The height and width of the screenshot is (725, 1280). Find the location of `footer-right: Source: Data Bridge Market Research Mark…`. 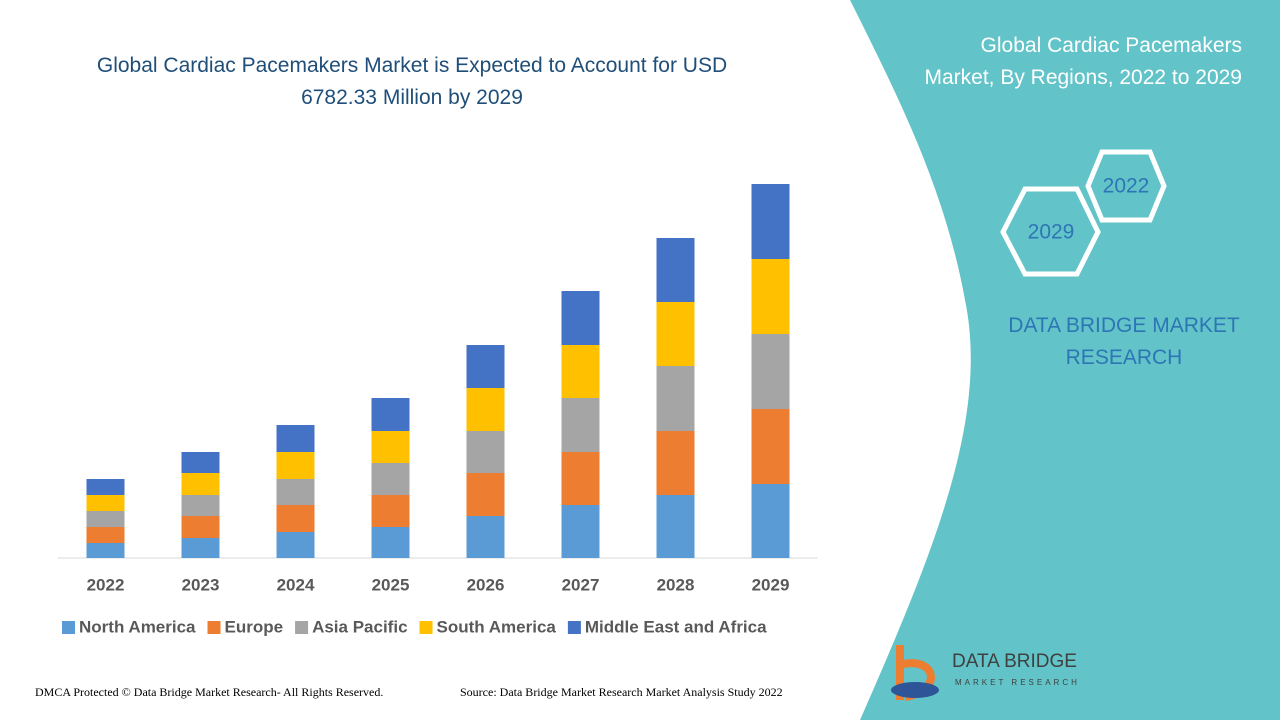

footer-right: Source: Data Bridge Market Research Mark… is located at coordinates (621, 692).